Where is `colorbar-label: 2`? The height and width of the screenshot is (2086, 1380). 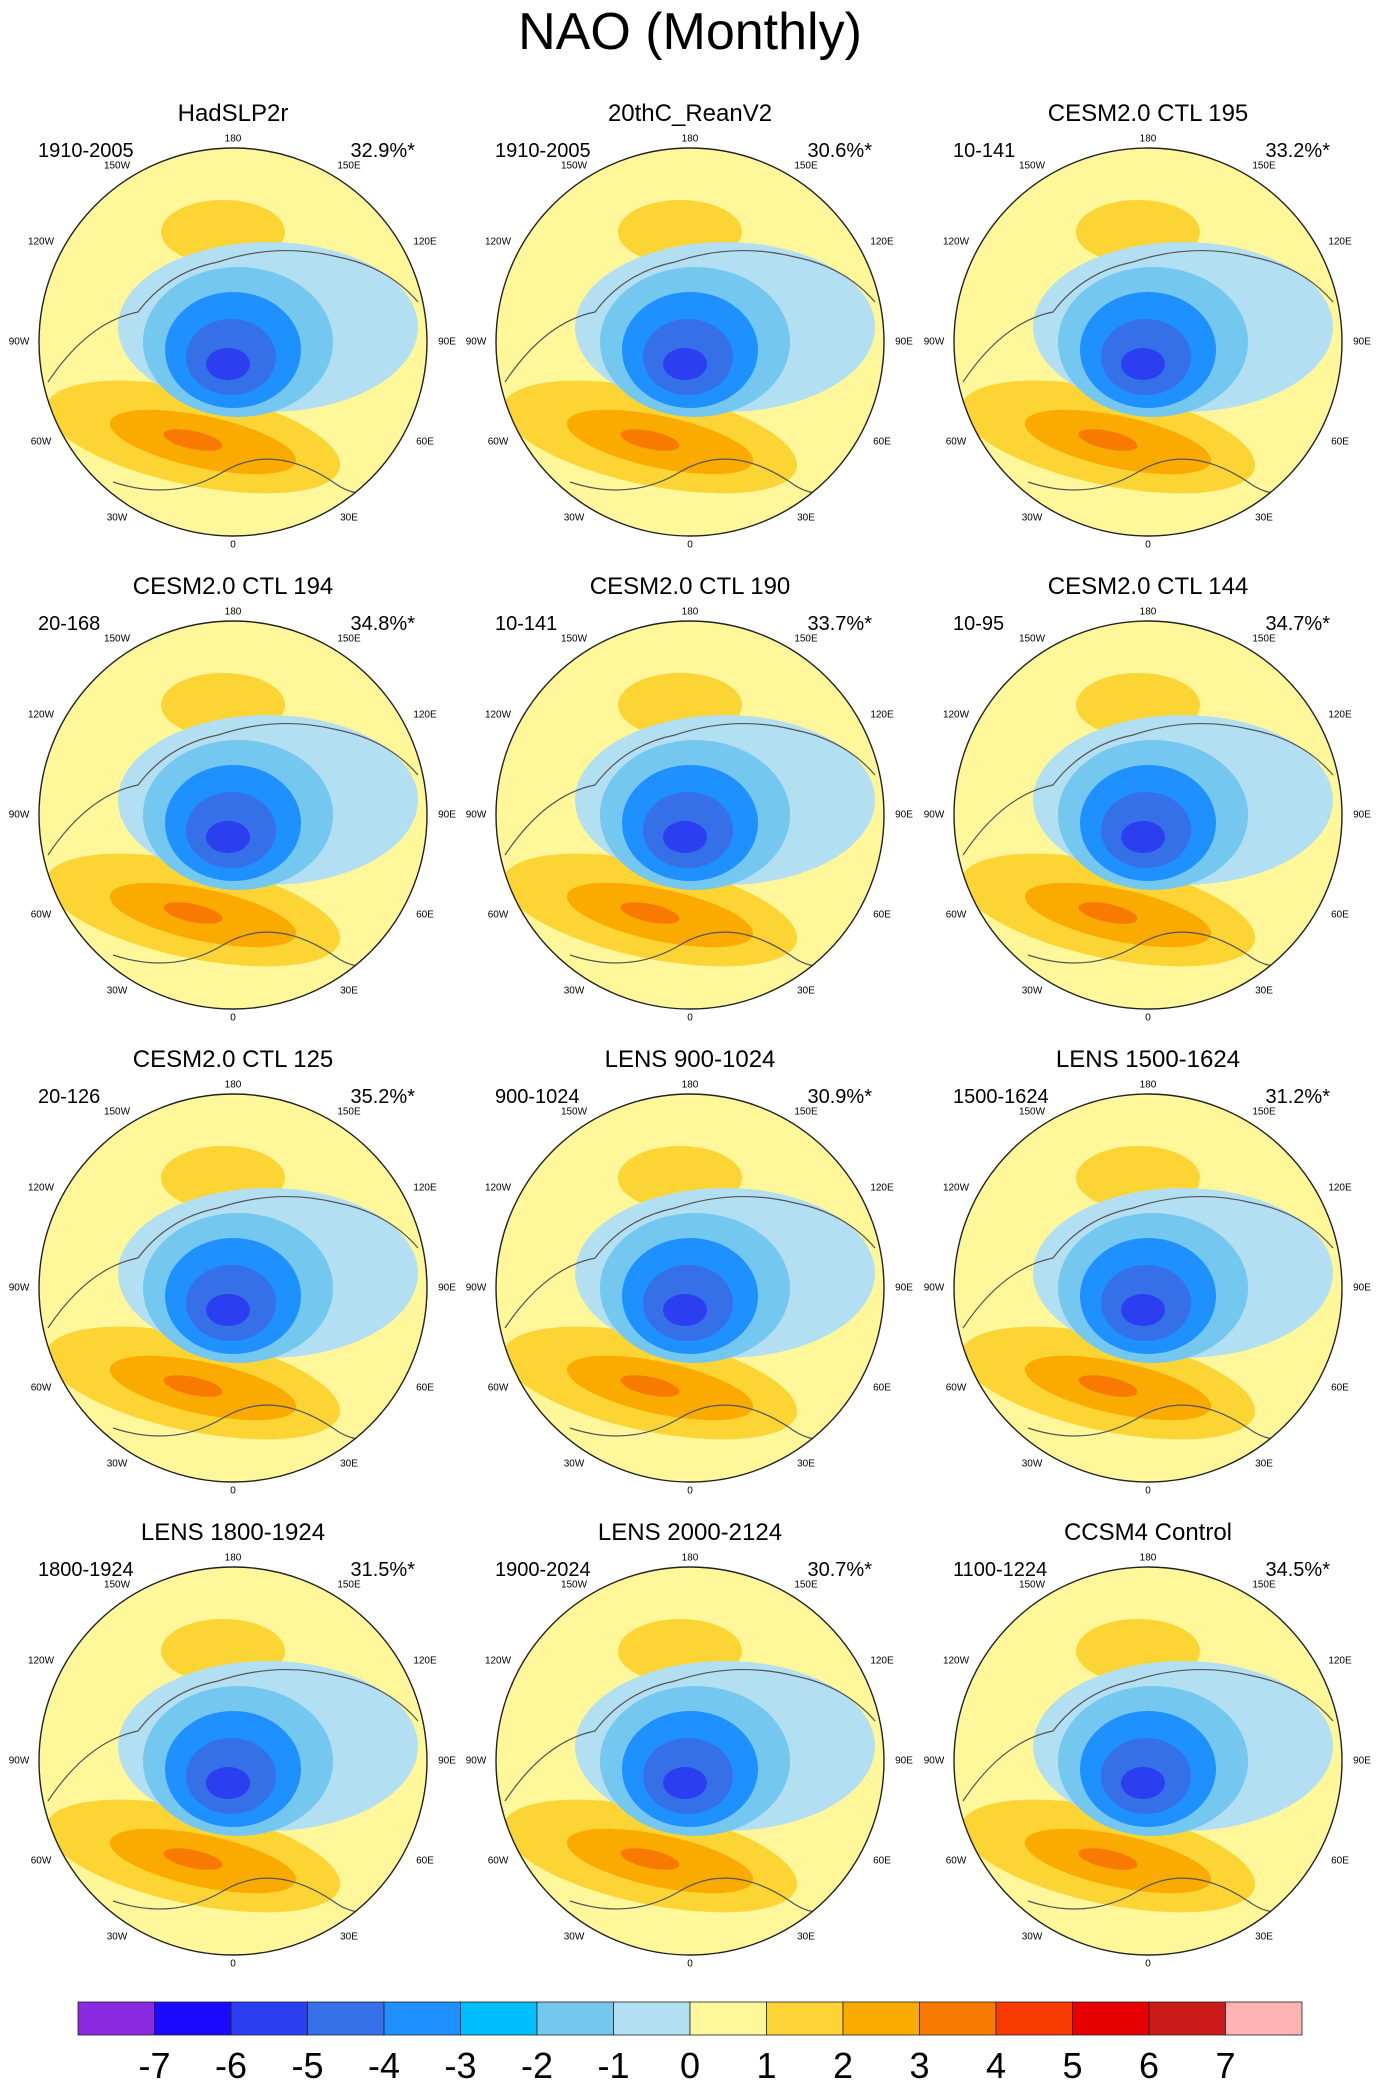
colorbar-label: 2 is located at coordinates (843, 2065).